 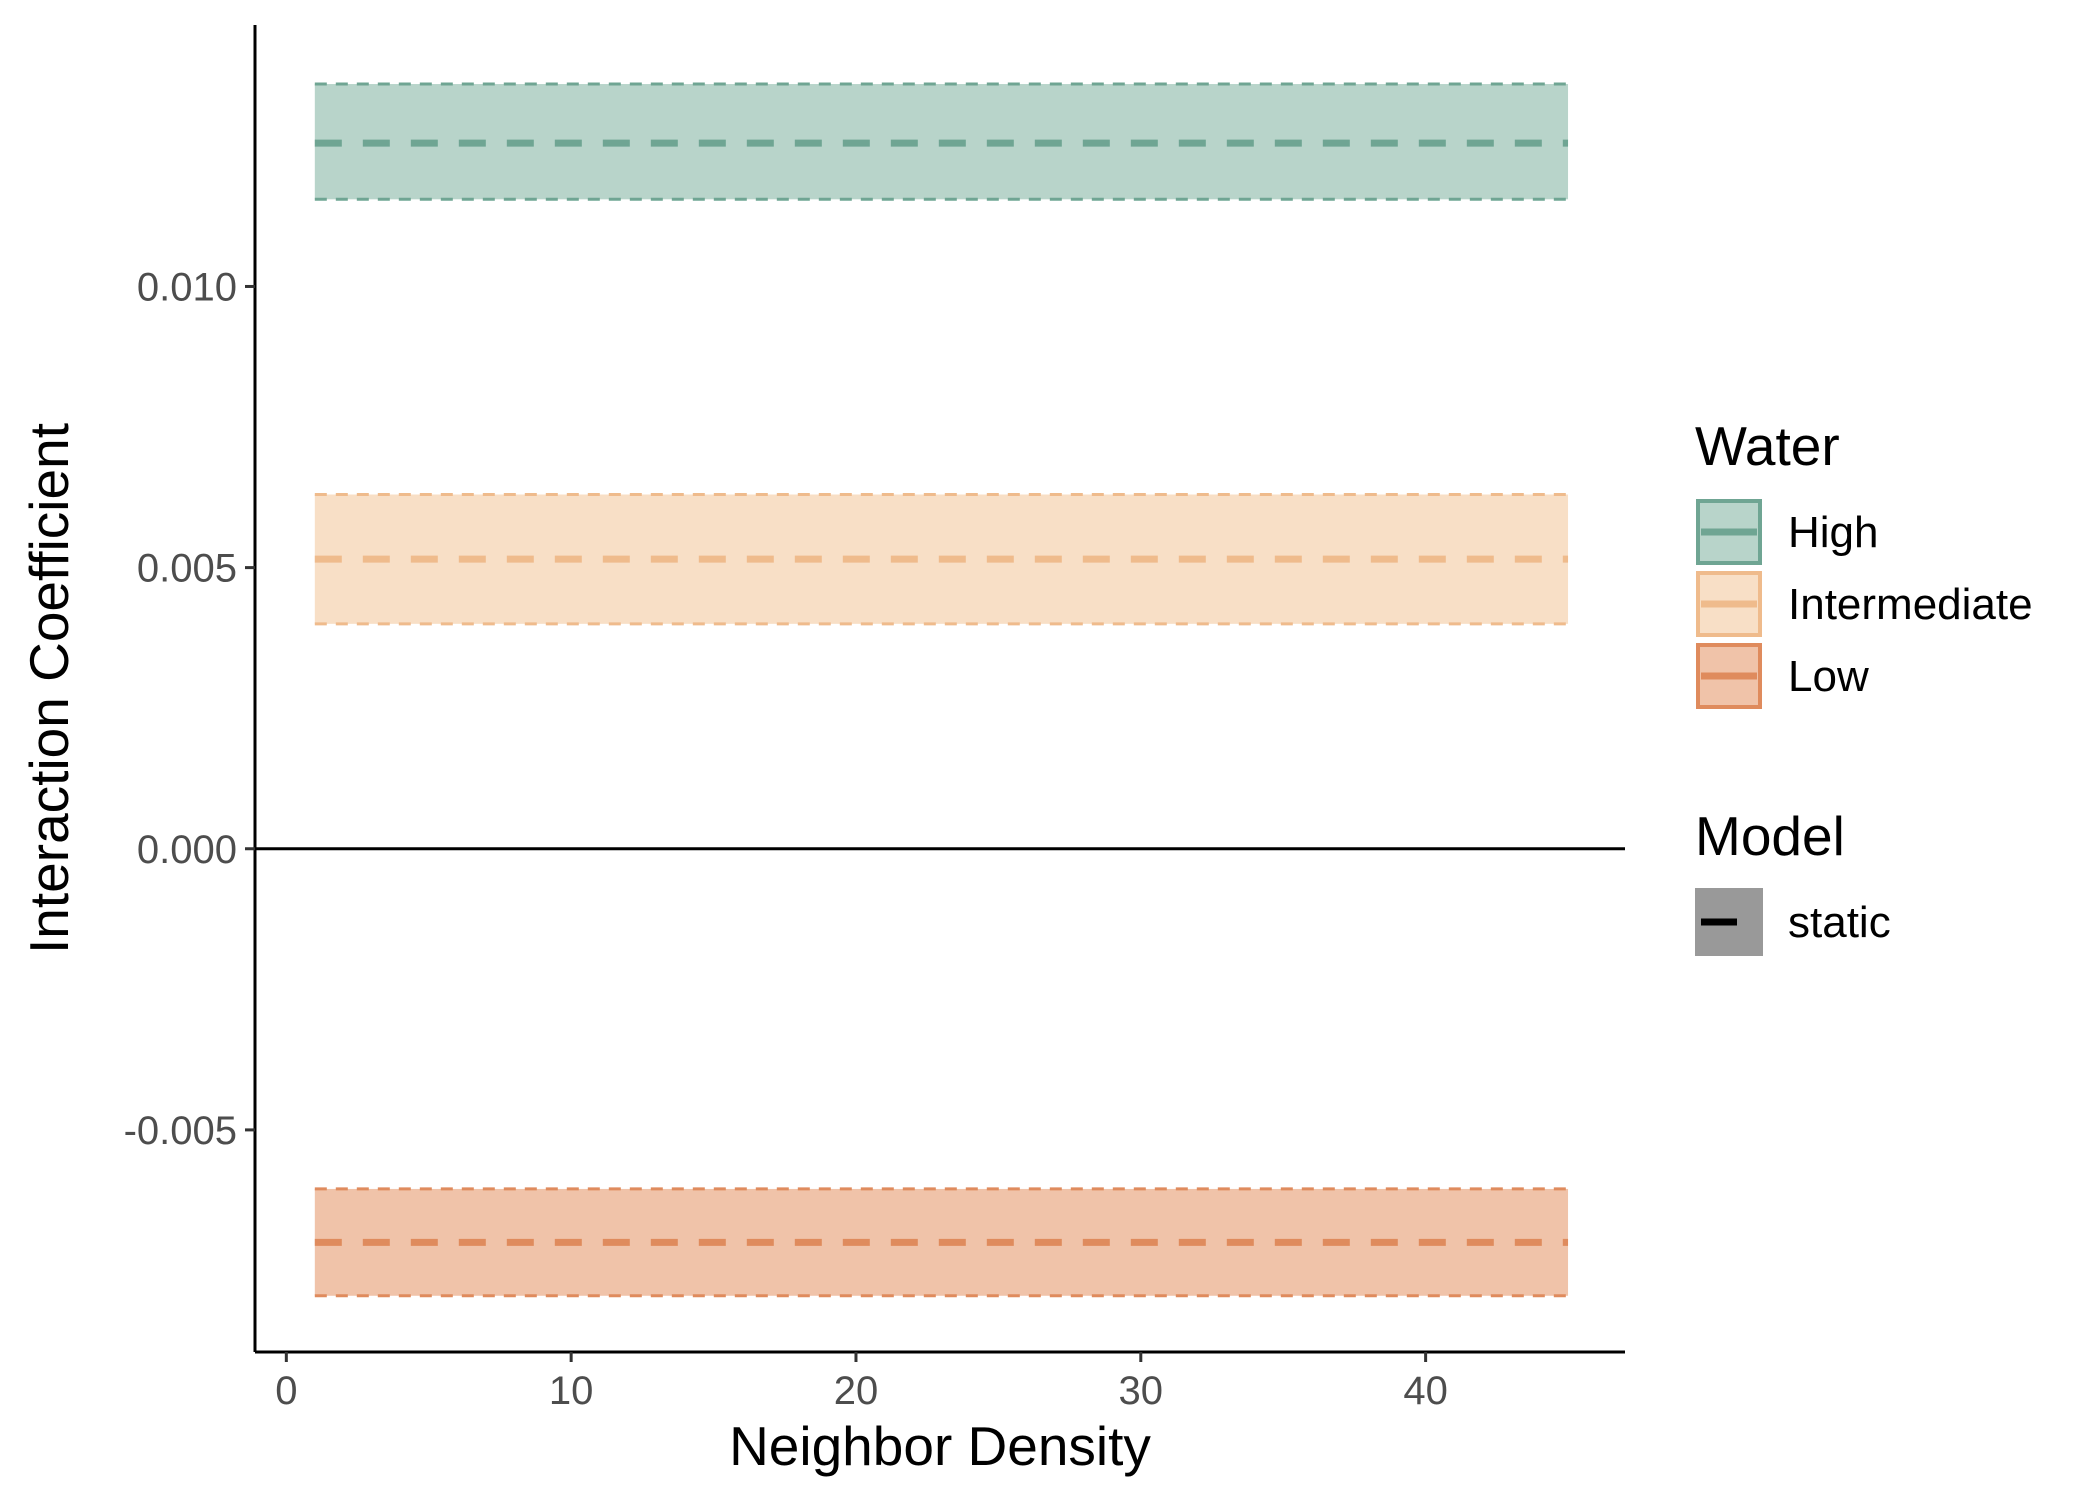 What do you see at coordinates (571, 1391) in the screenshot?
I see `x-tick-label: 10` at bounding box center [571, 1391].